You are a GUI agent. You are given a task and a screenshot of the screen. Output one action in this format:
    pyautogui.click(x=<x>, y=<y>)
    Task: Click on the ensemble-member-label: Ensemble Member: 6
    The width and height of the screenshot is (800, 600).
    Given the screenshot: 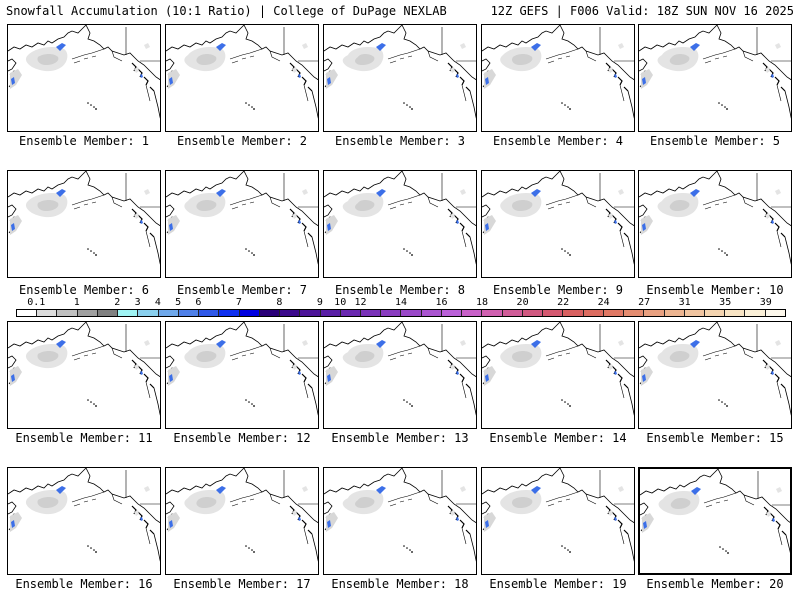 What is the action you would take?
    pyautogui.click(x=84, y=290)
    